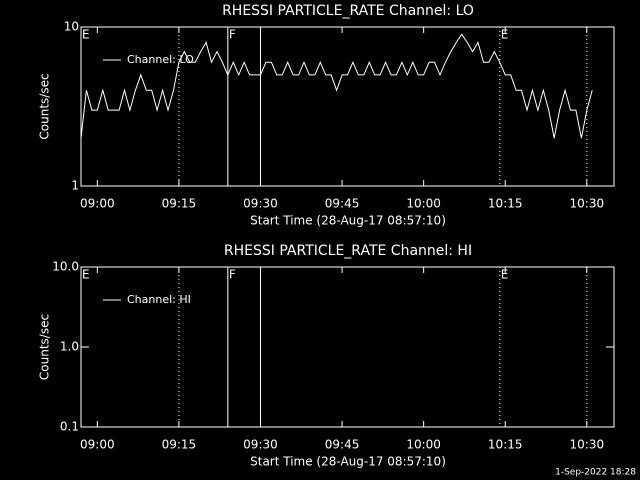 The height and width of the screenshot is (480, 640). I want to click on y-tick-label: 10.0, so click(65, 267).